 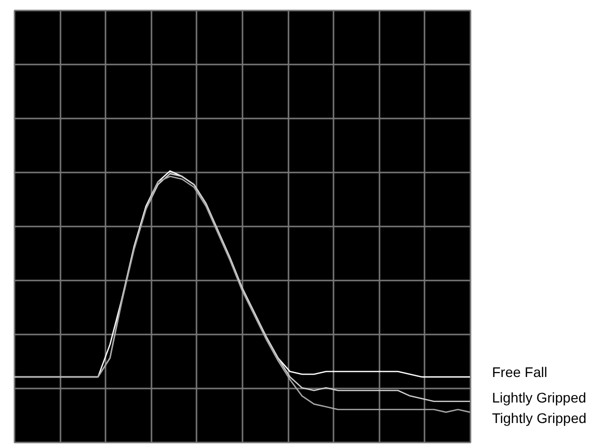 What do you see at coordinates (539, 397) in the screenshot?
I see `series-label: Lightly Gripped` at bounding box center [539, 397].